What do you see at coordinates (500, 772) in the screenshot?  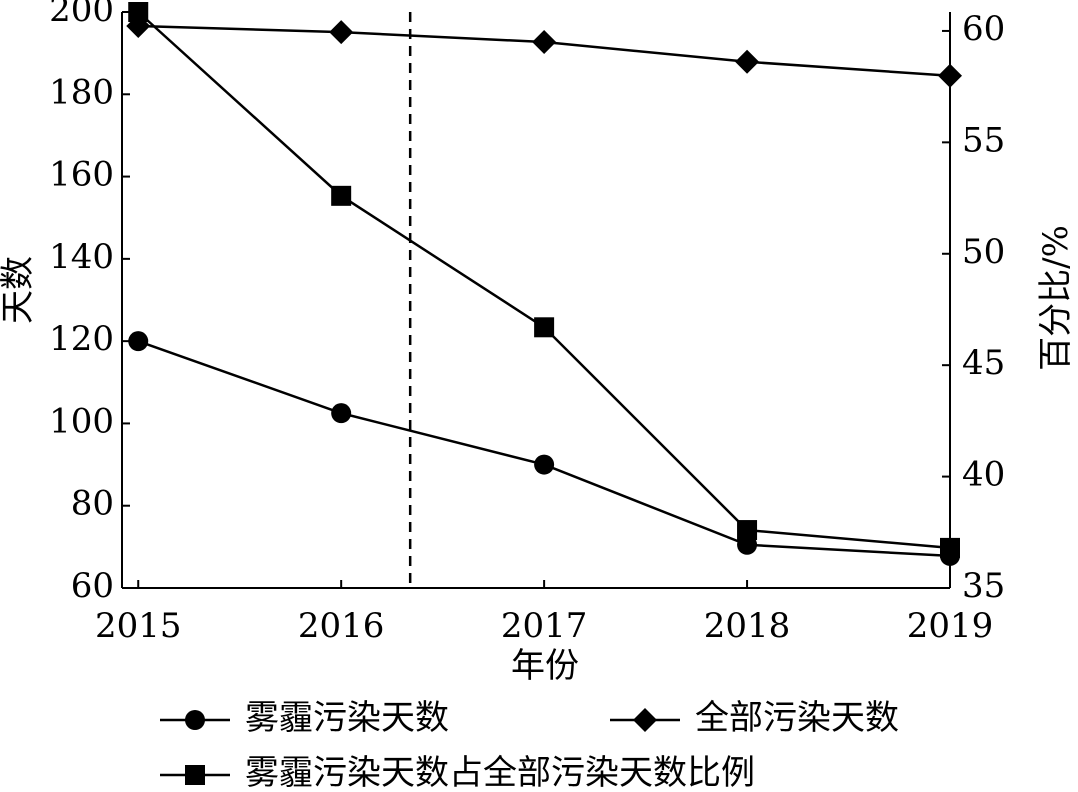 I see `legend-label: 雾霾污染天数占全部污染天数比例` at bounding box center [500, 772].